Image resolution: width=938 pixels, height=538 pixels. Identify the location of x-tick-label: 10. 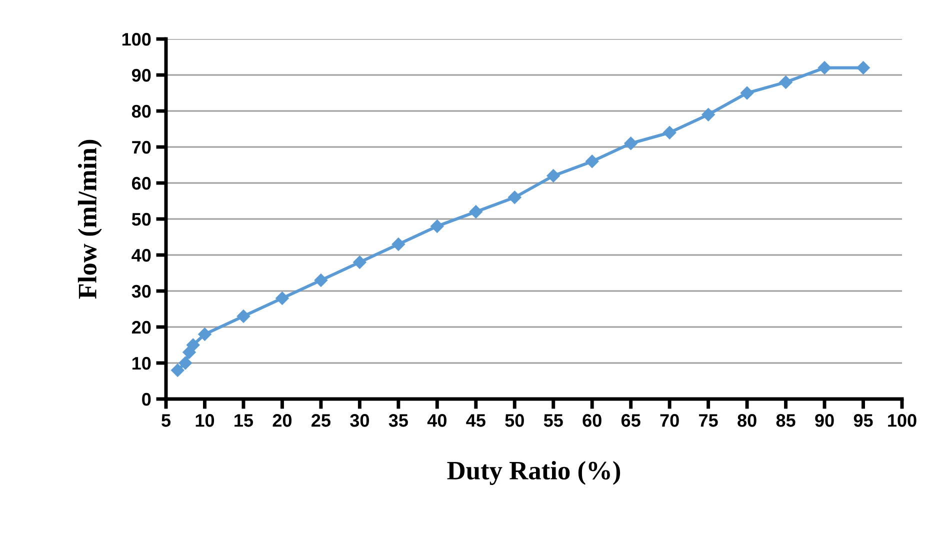
(205, 420).